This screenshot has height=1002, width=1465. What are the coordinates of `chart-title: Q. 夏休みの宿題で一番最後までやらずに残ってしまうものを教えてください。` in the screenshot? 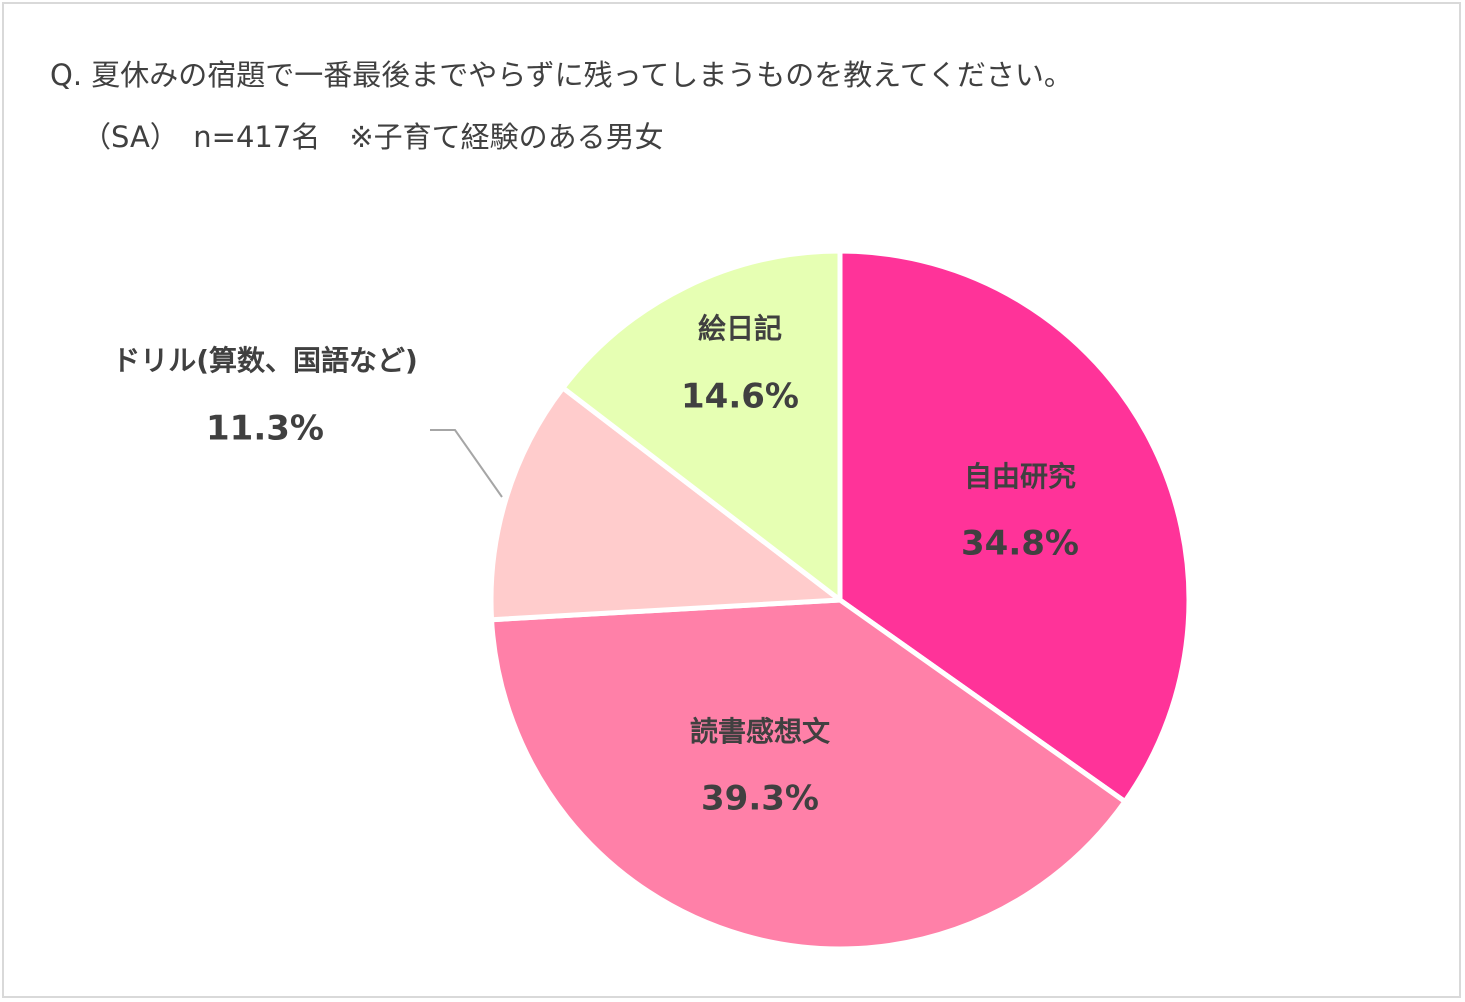 It's located at (561, 75).